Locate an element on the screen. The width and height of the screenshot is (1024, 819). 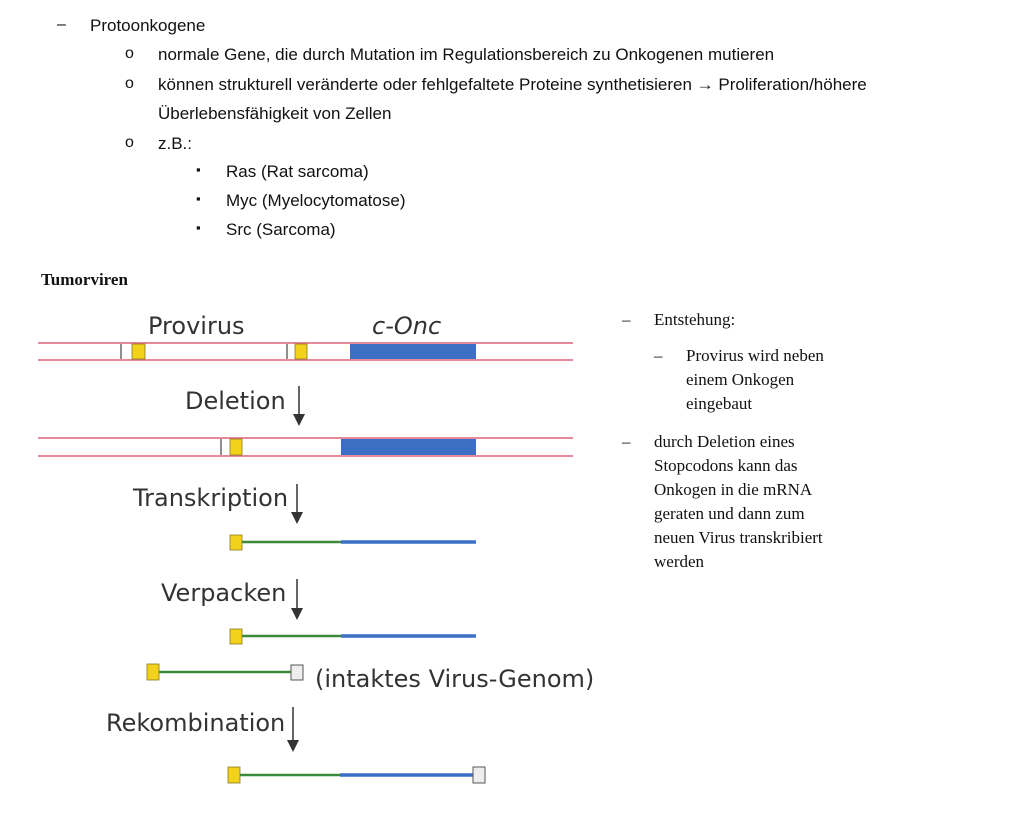
label-provirus: Provirus is located at coordinates (196, 326).